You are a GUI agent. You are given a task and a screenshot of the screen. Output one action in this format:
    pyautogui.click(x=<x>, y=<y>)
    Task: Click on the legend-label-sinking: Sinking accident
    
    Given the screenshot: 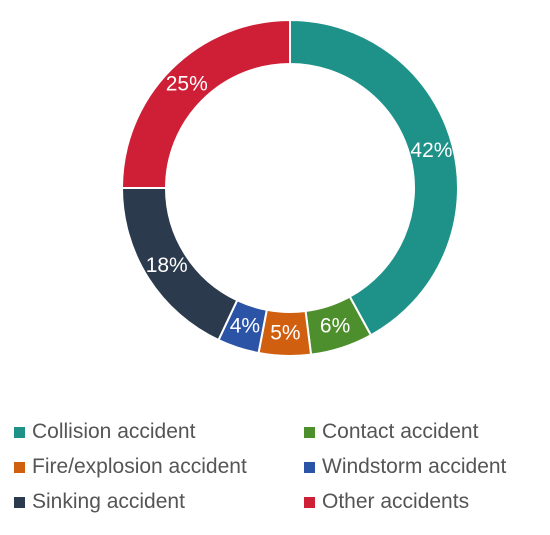 What is the action you would take?
    pyautogui.click(x=108, y=501)
    